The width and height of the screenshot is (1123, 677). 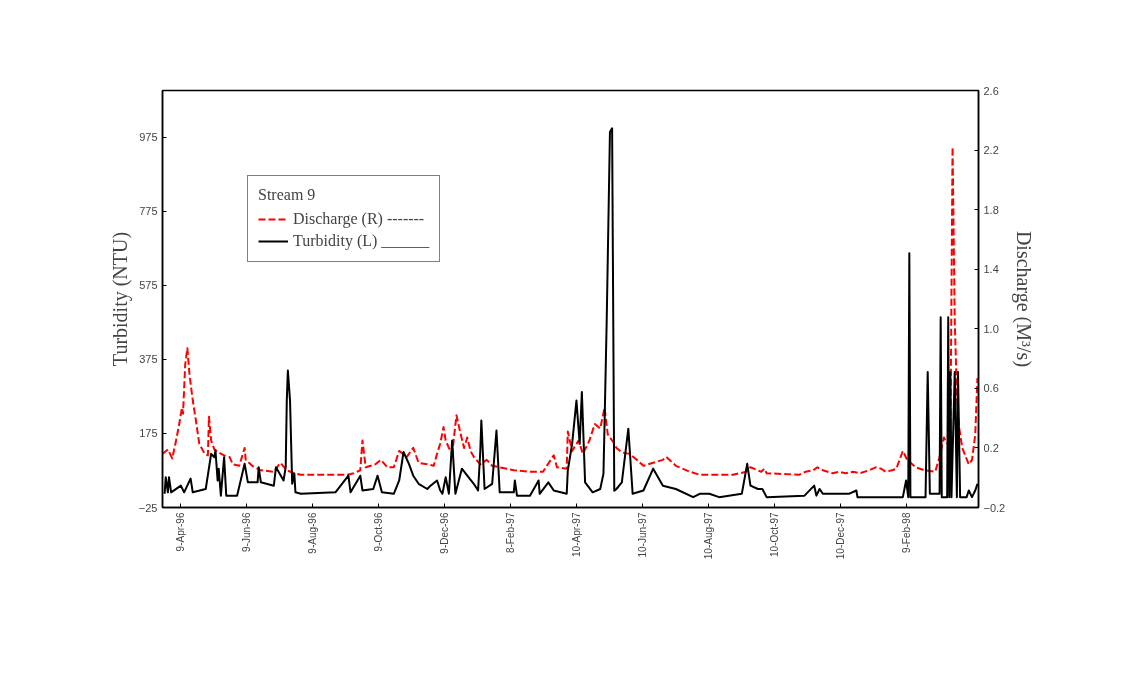 What do you see at coordinates (120, 299) in the screenshot?
I see `y-axis-title: Turbidity (NTU)` at bounding box center [120, 299].